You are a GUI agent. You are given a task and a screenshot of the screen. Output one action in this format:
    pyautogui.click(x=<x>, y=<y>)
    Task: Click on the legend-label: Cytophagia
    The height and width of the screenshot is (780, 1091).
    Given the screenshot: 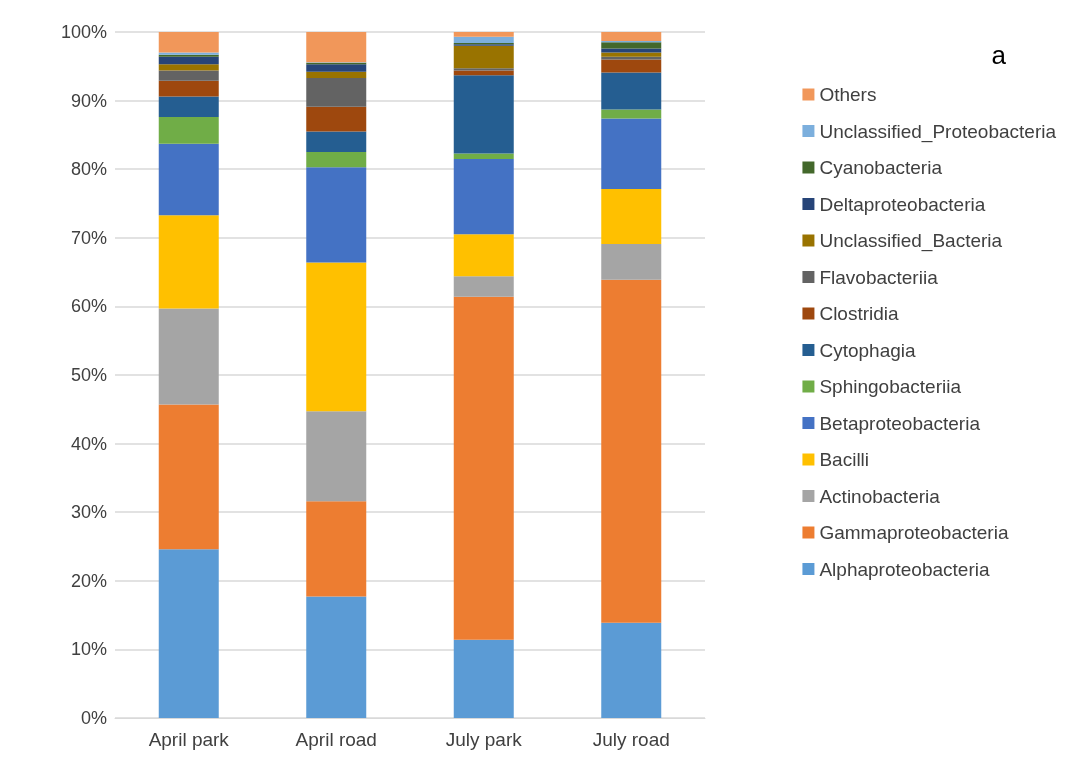 What is the action you would take?
    pyautogui.click(x=867, y=350)
    